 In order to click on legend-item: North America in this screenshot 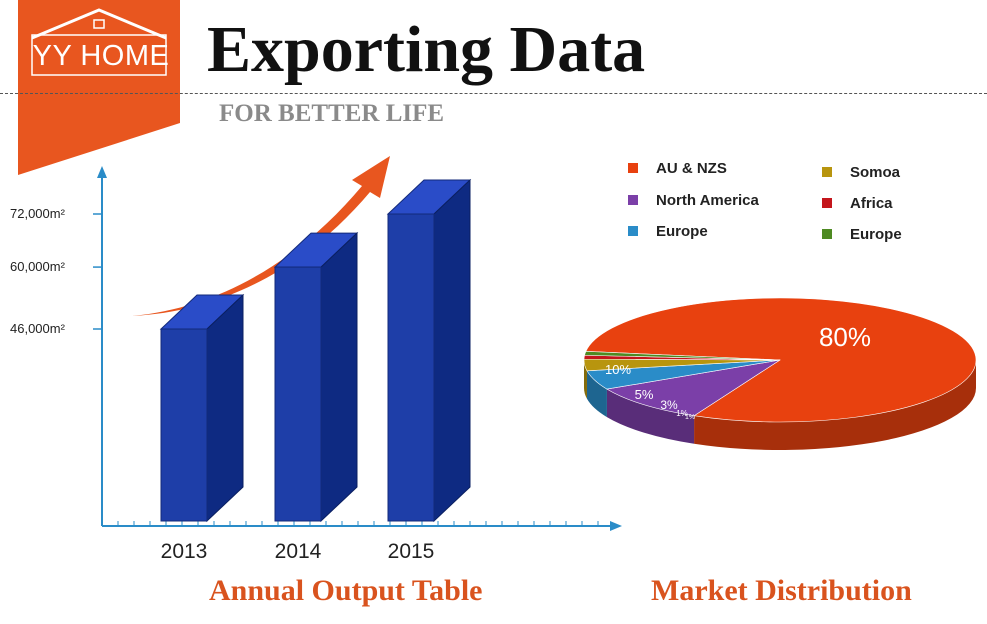, I will do `click(693, 200)`.